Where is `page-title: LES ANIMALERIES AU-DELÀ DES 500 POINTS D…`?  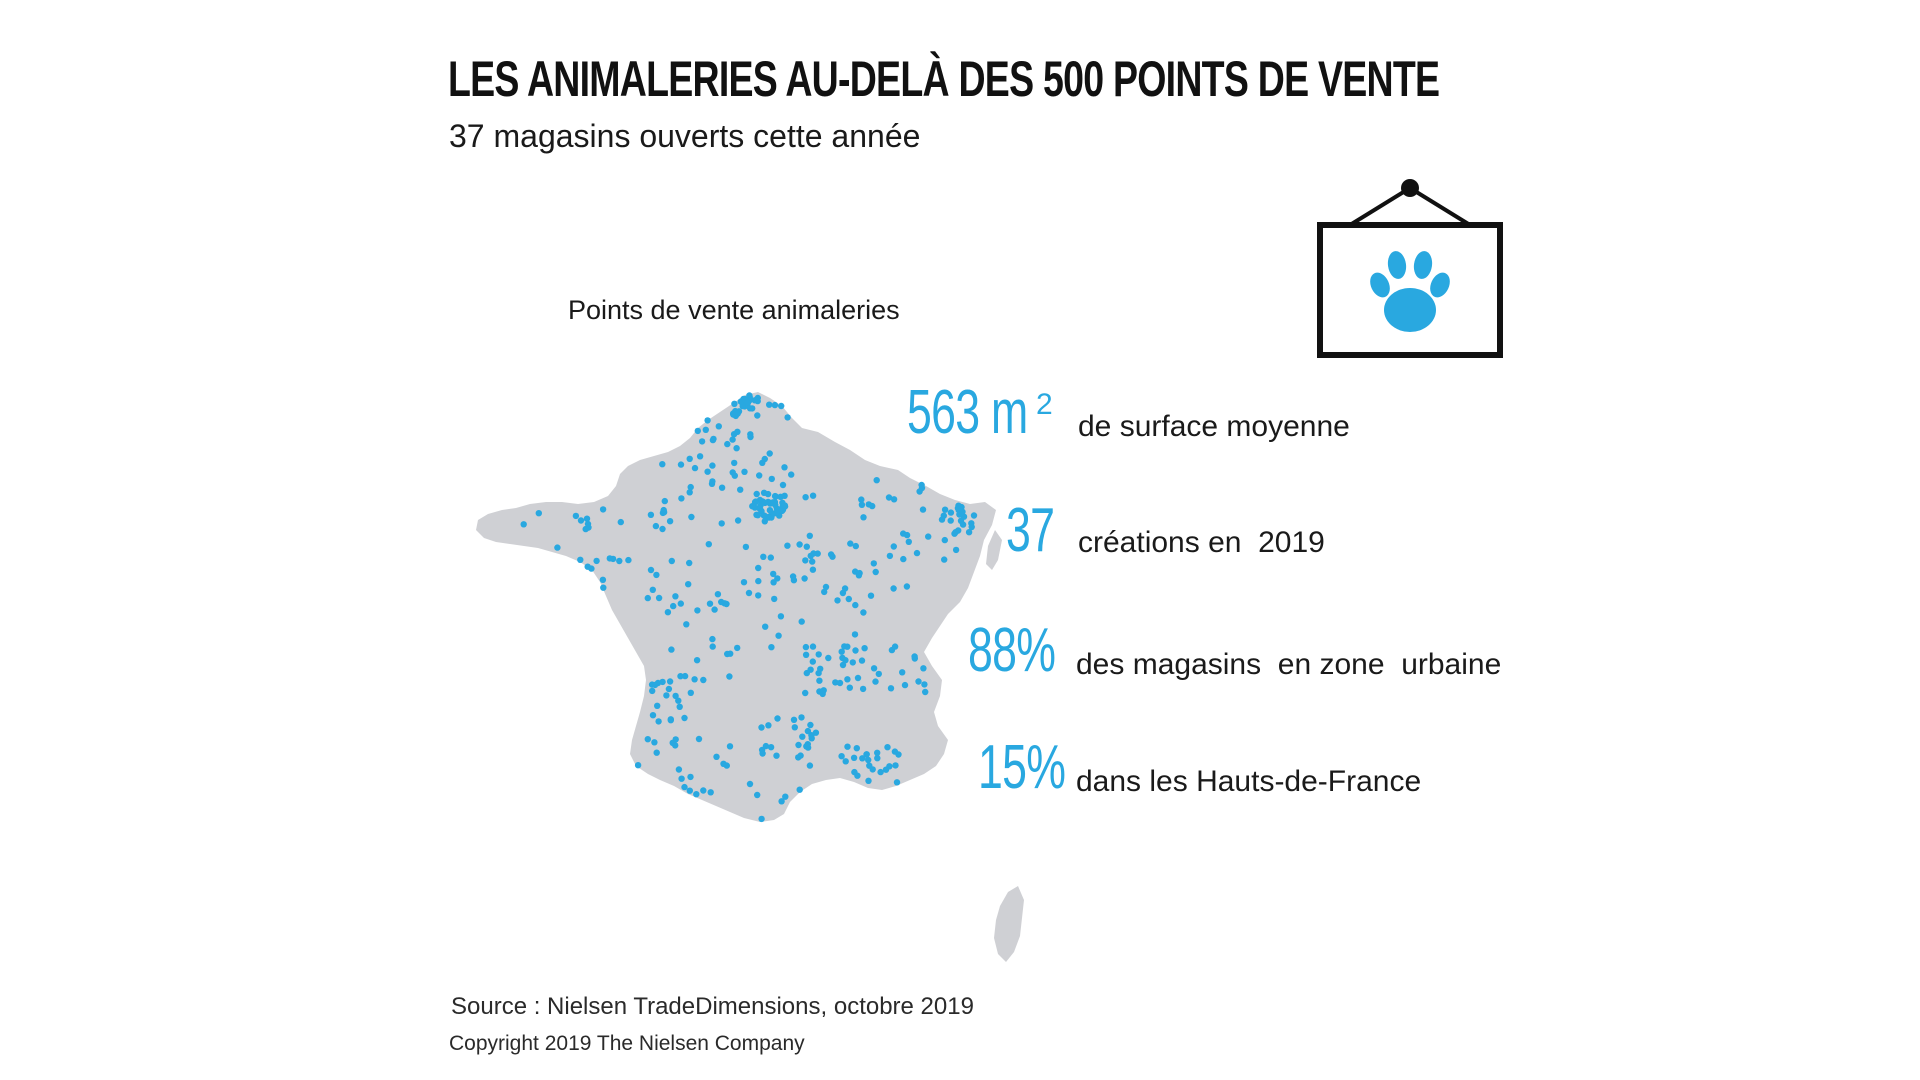
page-title: LES ANIMALERIES AU-DELÀ DES 500 POINTS D… is located at coordinates (944, 79).